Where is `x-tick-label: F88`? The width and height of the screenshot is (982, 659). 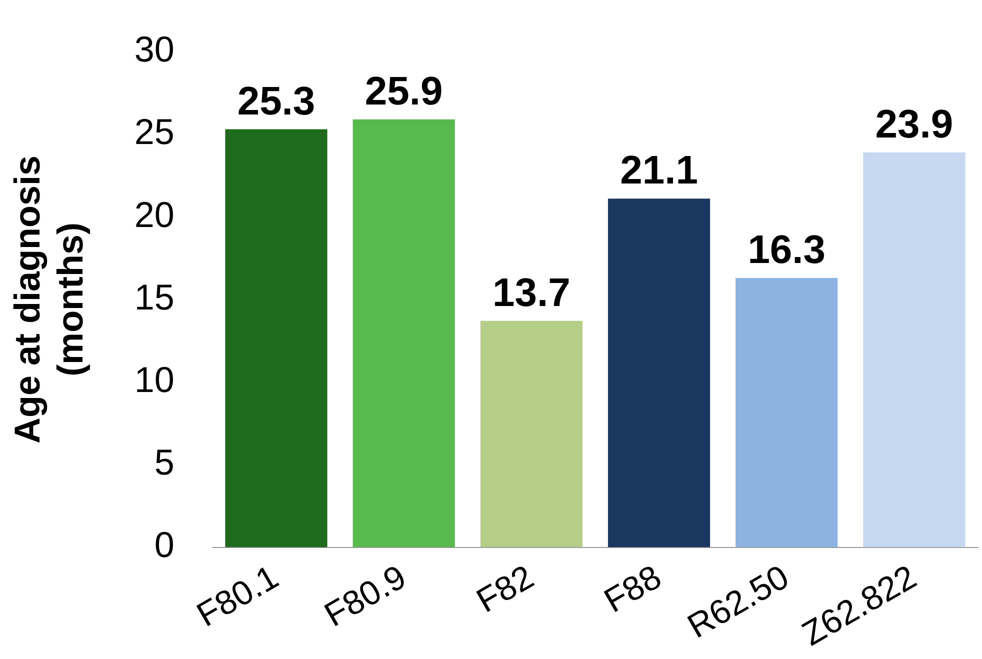
x-tick-label: F88 is located at coordinates (633, 589).